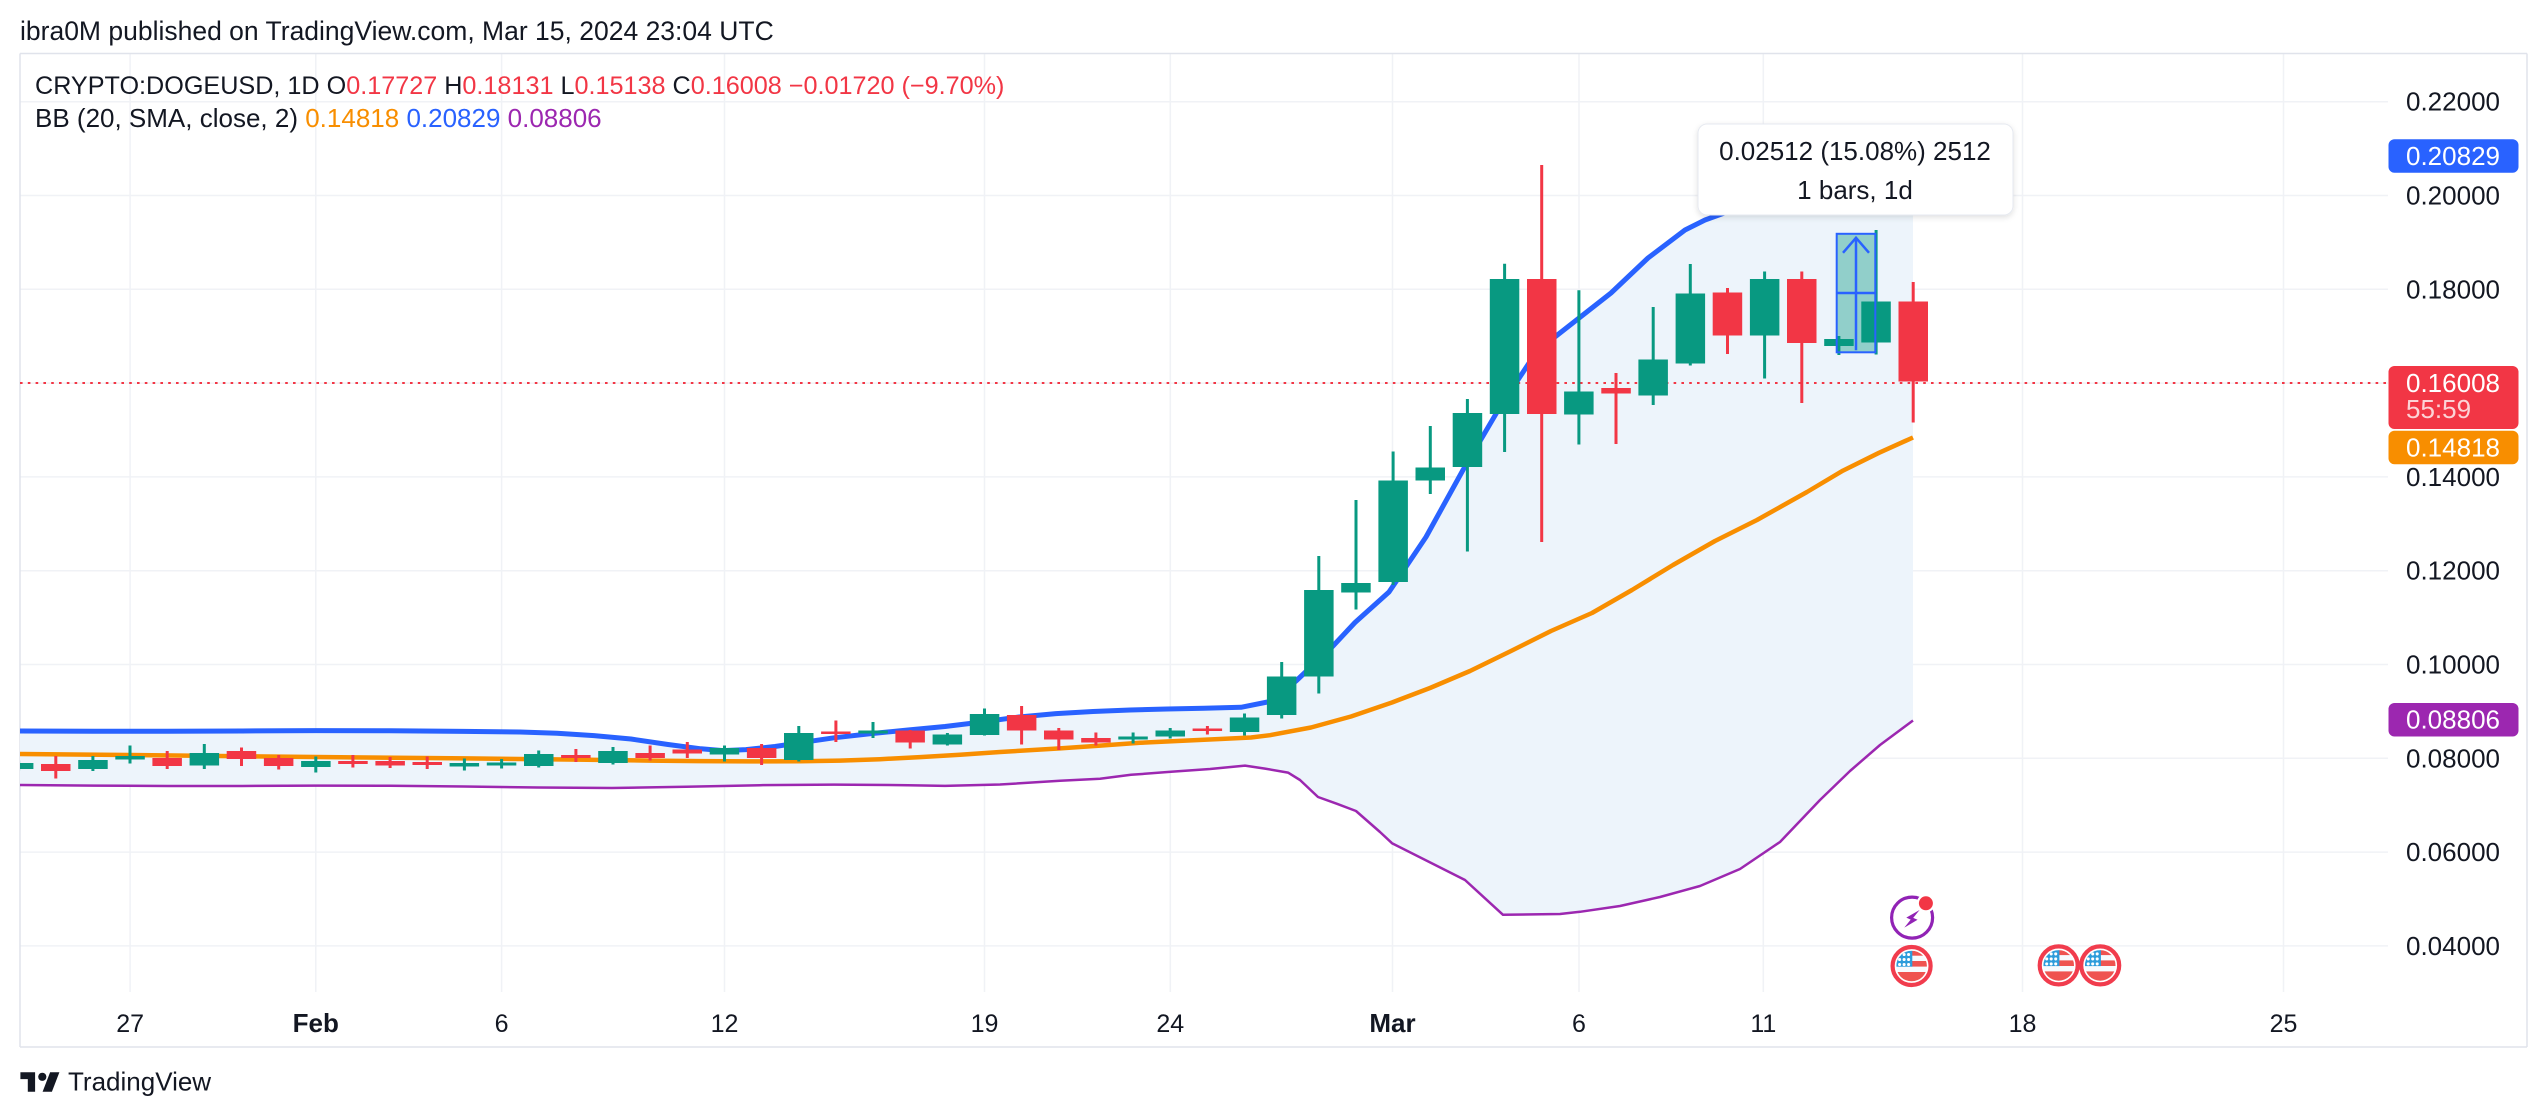  Describe the element at coordinates (2453, 477) in the screenshot. I see `svg-text: 0.14000` at that location.